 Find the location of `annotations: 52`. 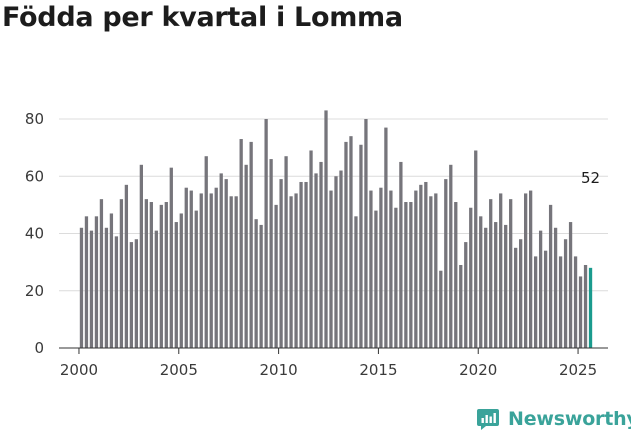

annotations: 52 is located at coordinates (590, 178).